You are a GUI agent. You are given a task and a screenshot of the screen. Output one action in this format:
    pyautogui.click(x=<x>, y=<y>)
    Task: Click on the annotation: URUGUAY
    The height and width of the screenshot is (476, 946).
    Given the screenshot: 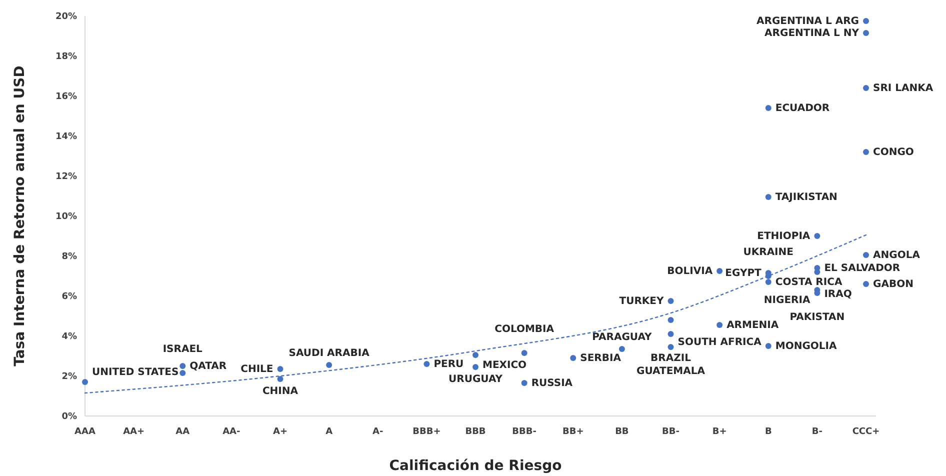 What is the action you would take?
    pyautogui.click(x=476, y=379)
    